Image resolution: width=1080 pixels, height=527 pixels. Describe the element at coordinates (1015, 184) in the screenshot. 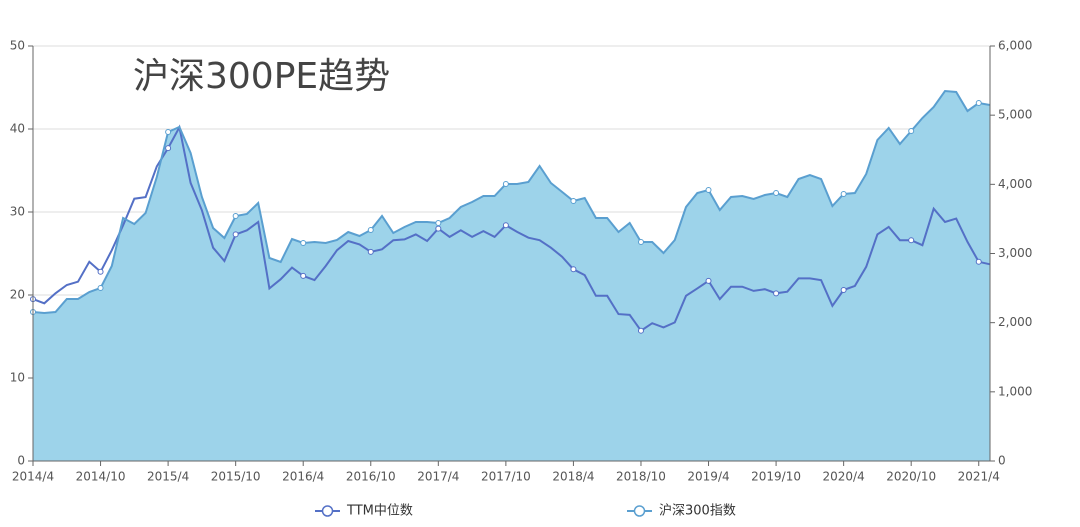

I see `y2-tick-label: 4,000` at that location.